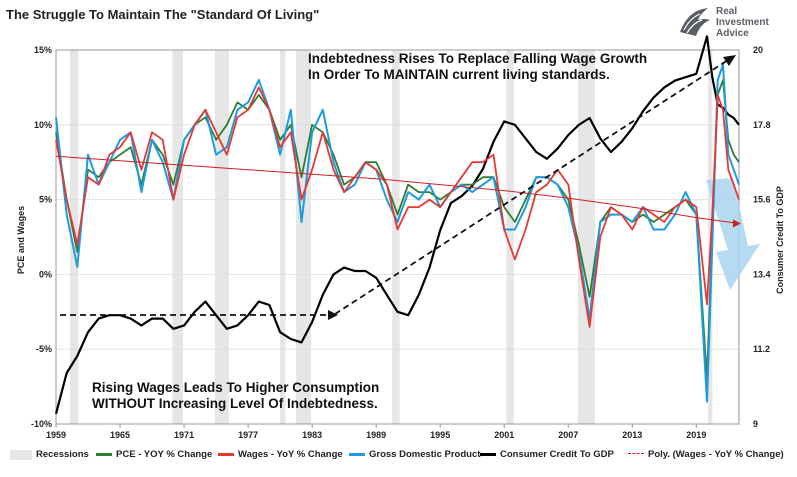 The width and height of the screenshot is (797, 477). Describe the element at coordinates (41, 237) in the screenshot. I see `y-left-axis-ticks: 15% 10% 5% 0% -5% -10%` at that location.